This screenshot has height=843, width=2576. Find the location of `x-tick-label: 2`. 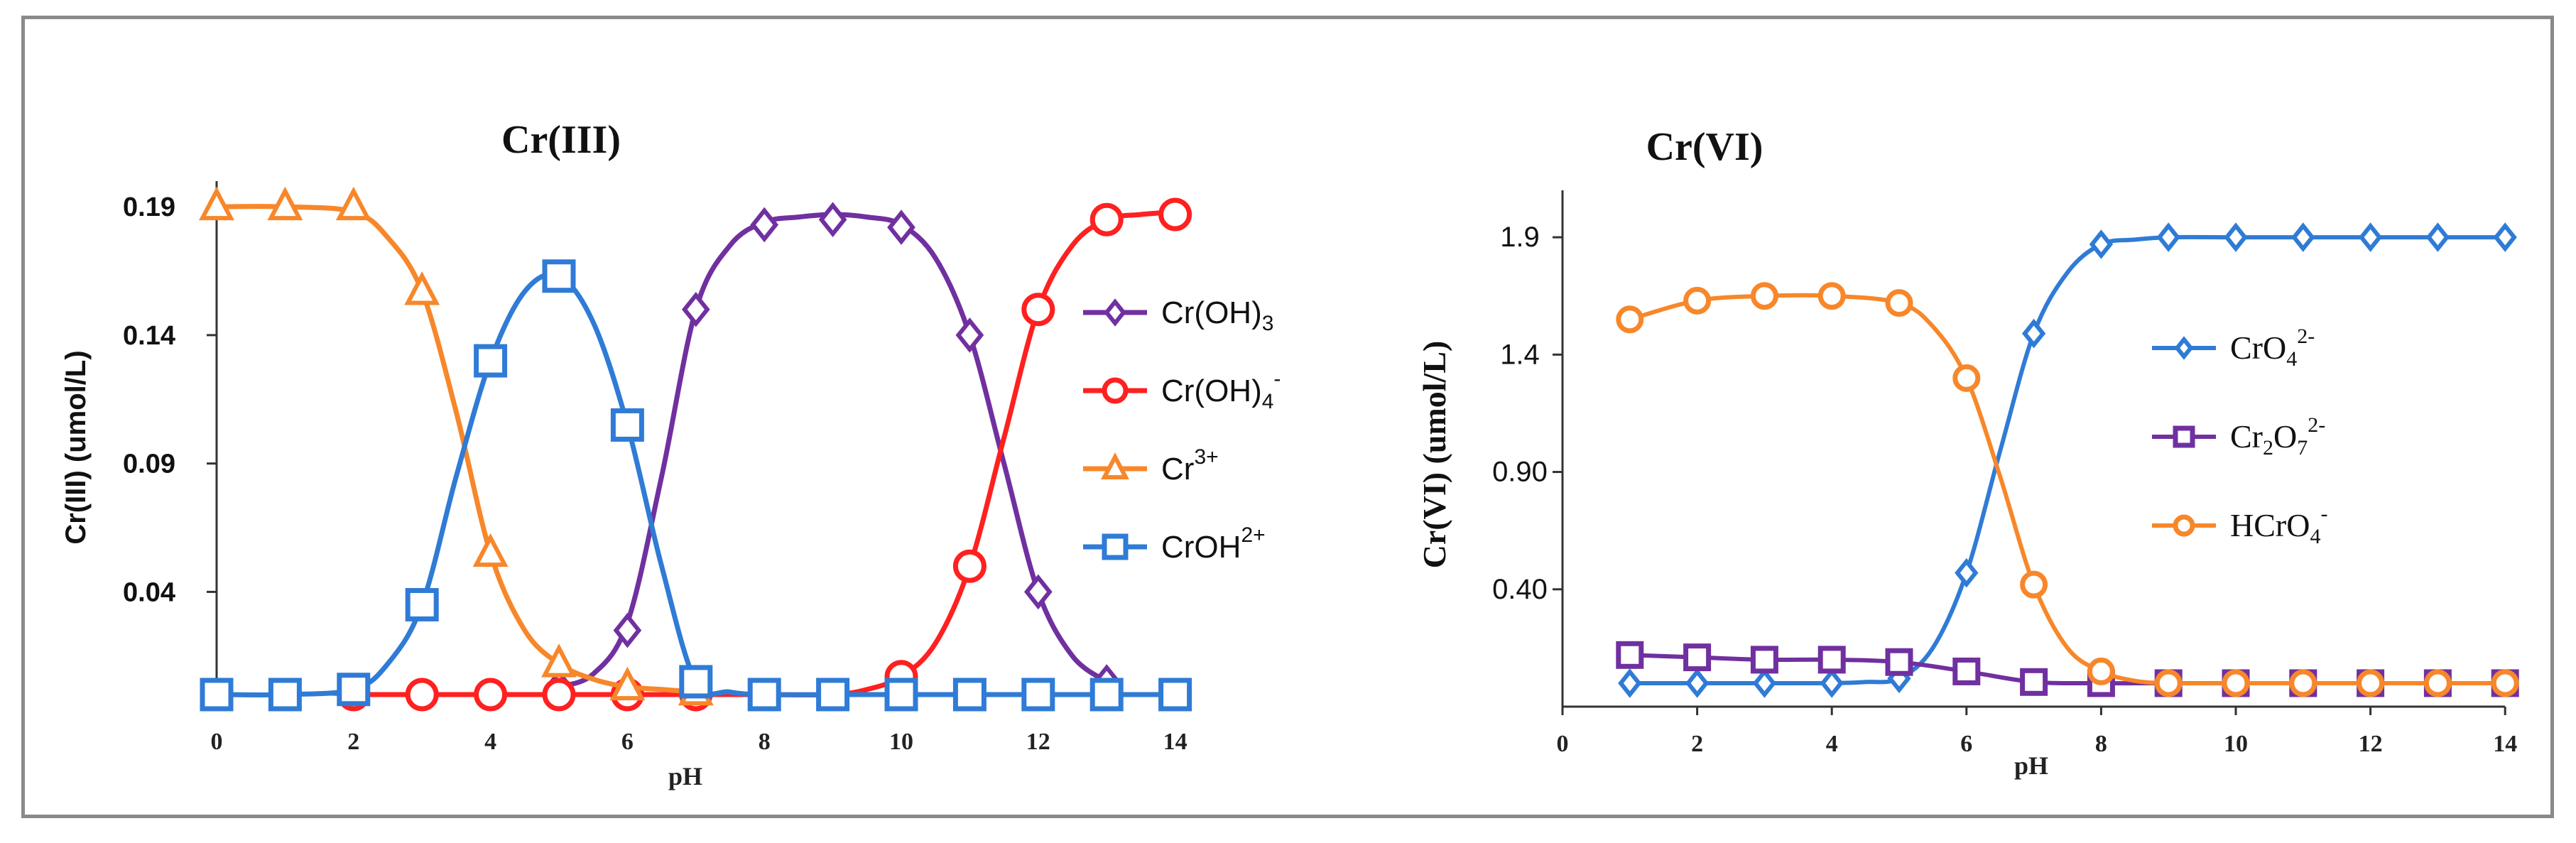

x-tick-label: 2 is located at coordinates (353, 742).